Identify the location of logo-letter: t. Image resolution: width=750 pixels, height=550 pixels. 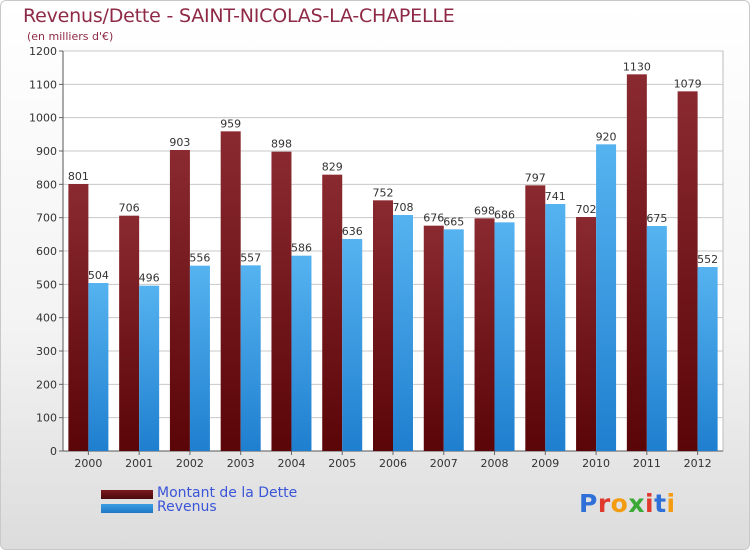
(660, 503).